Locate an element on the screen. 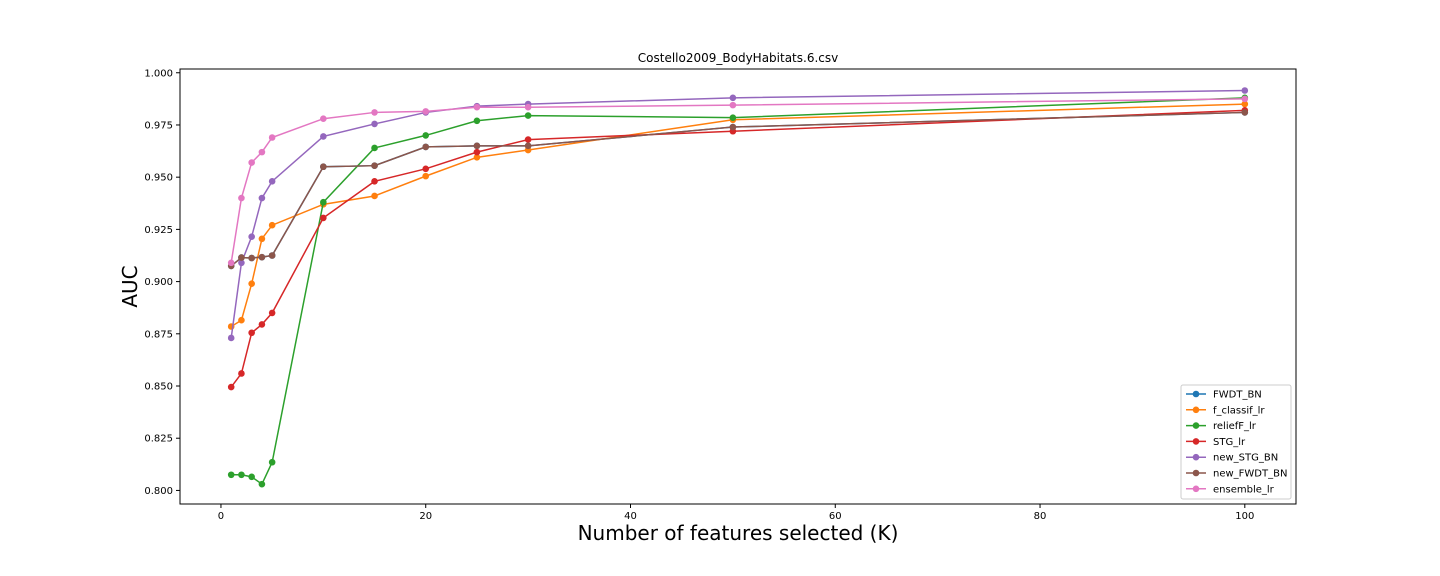  y-axis-label: AUC is located at coordinates (130, 286).